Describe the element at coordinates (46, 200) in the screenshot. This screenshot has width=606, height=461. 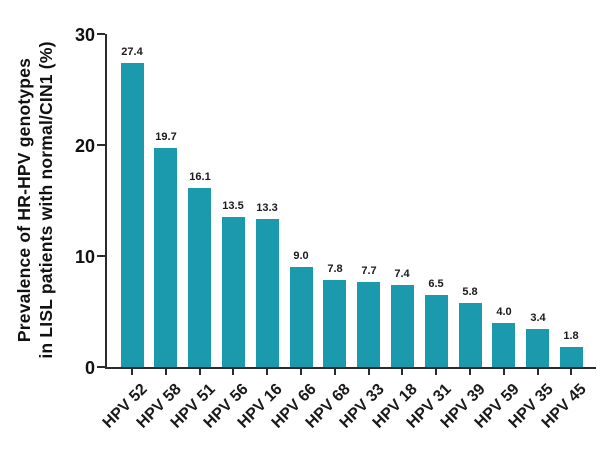
I see `y-axis-label-line2: in LISL patients with normal/CIN1 (%)` at that location.